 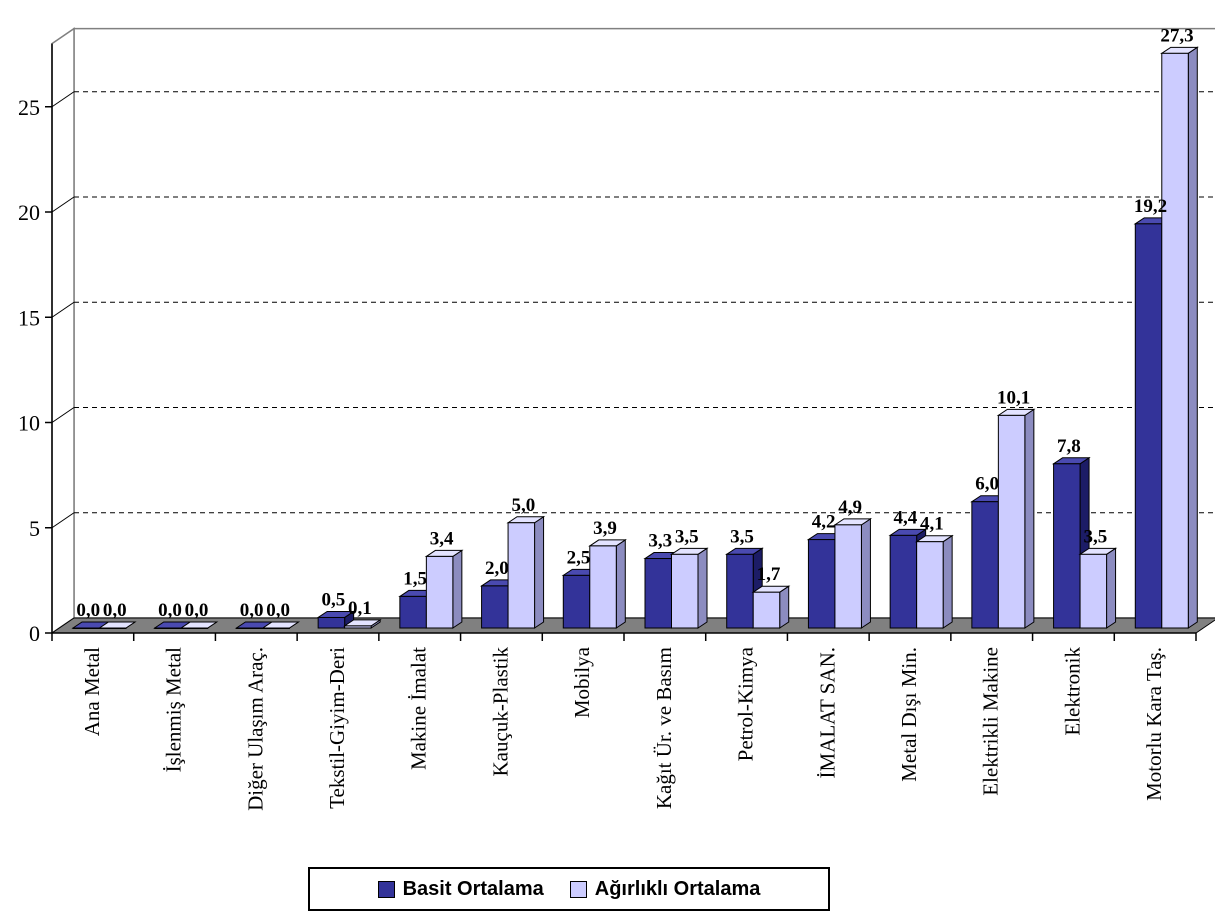 I want to click on data-label-agirlikli: 10,1, so click(x=1013, y=397).